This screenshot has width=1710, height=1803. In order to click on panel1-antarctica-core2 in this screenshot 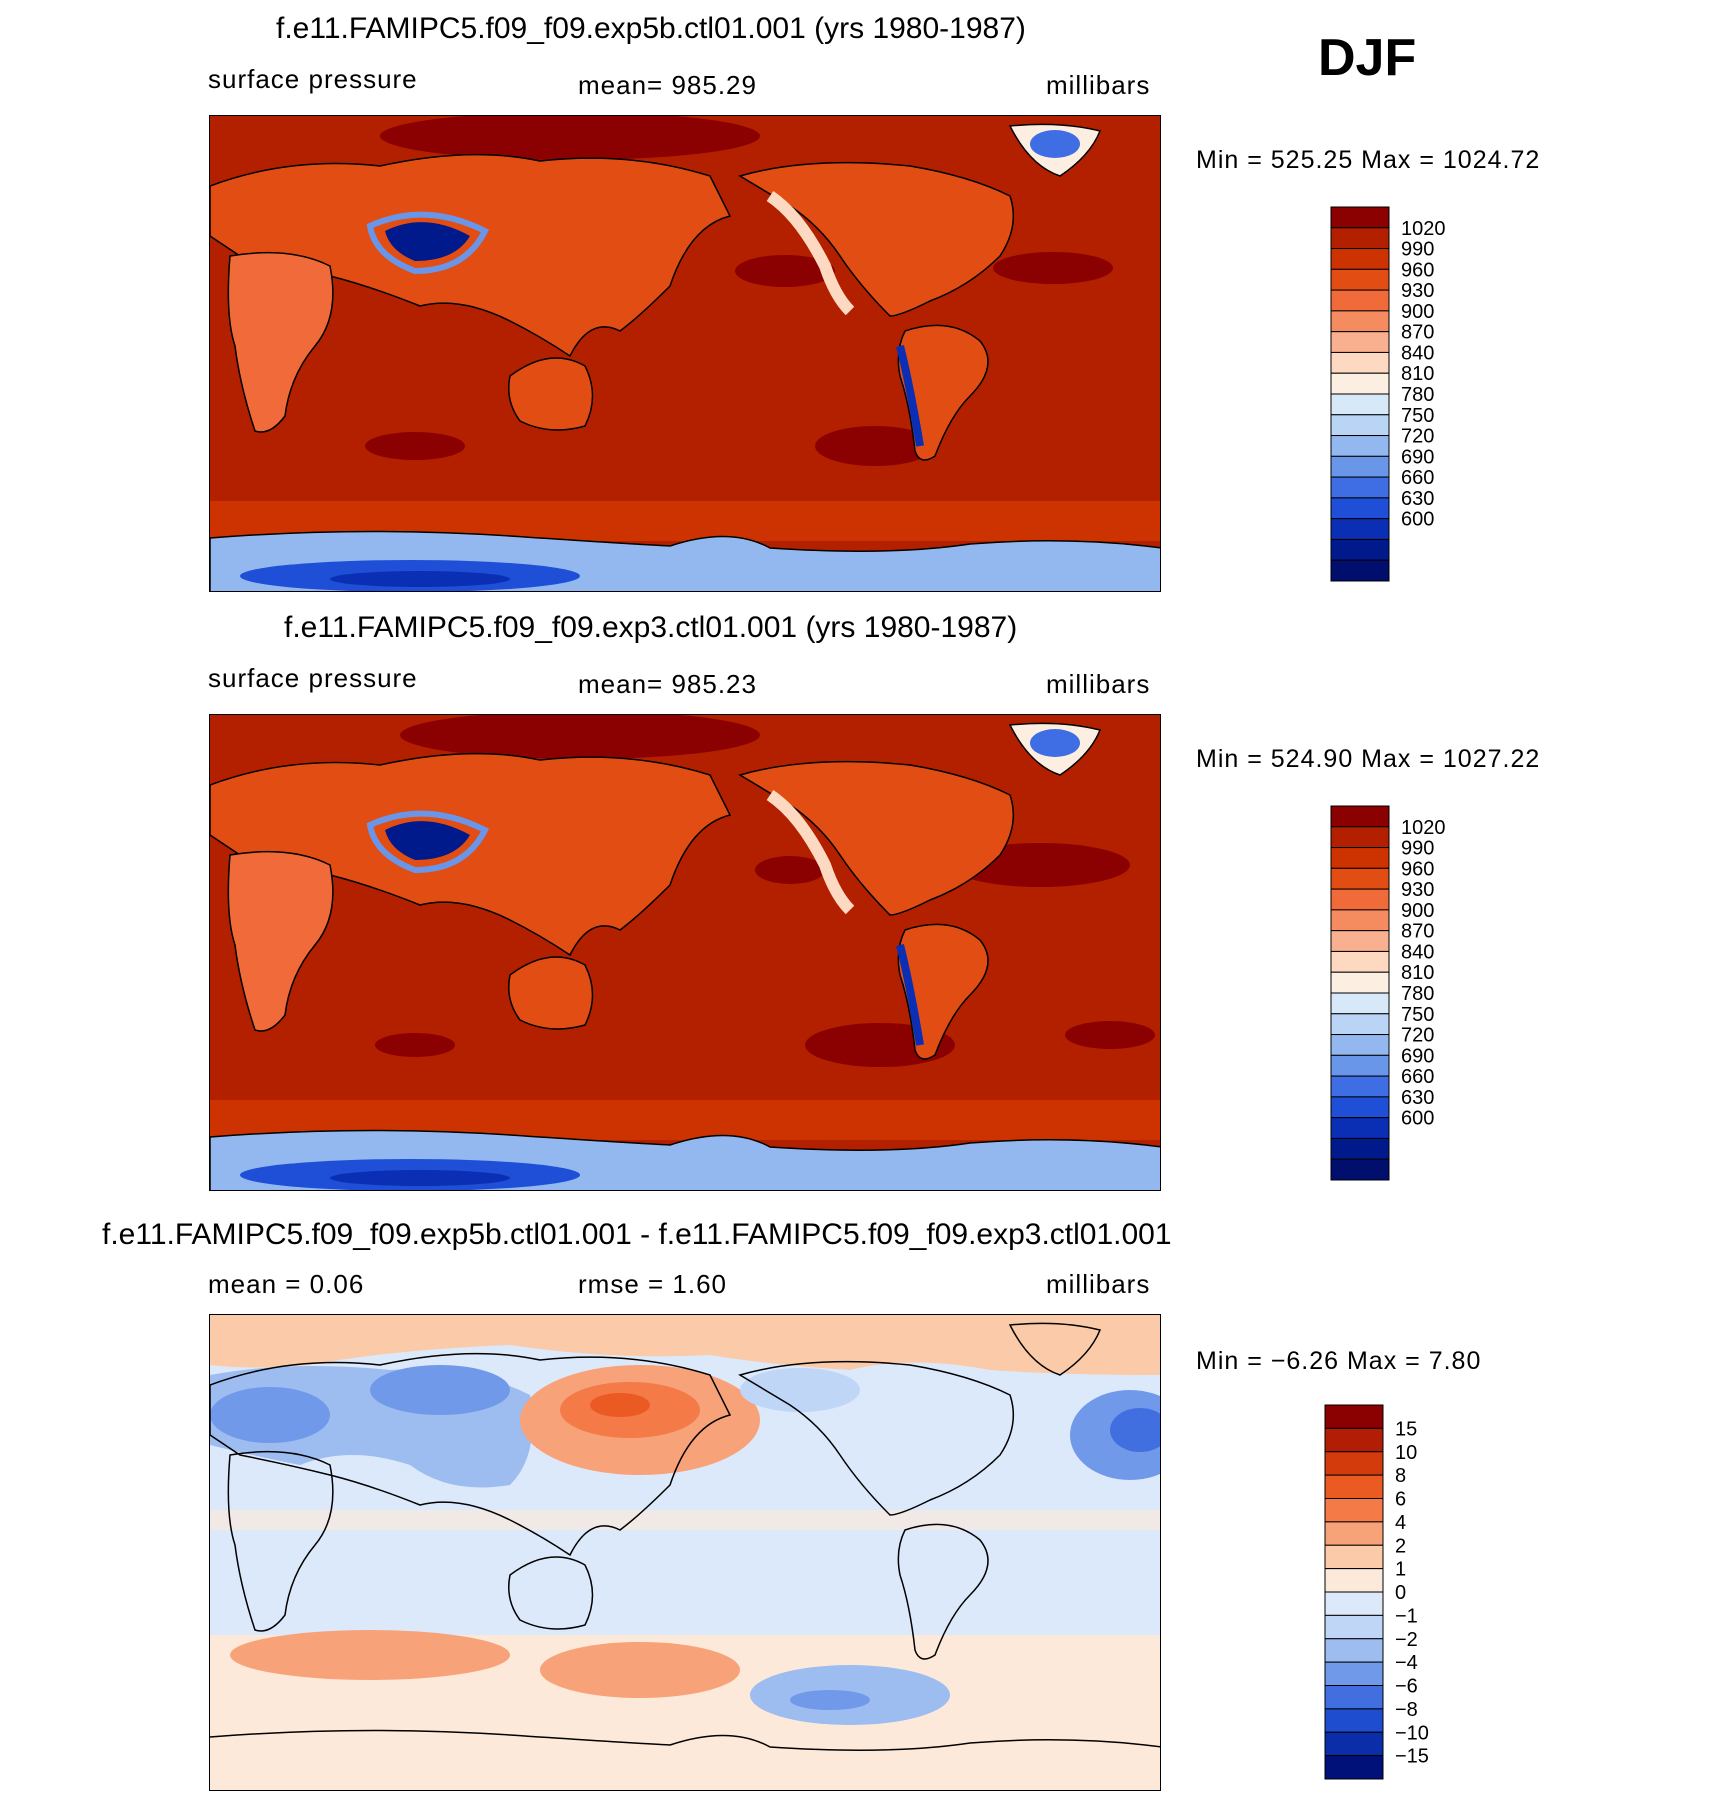, I will do `click(420, 579)`.